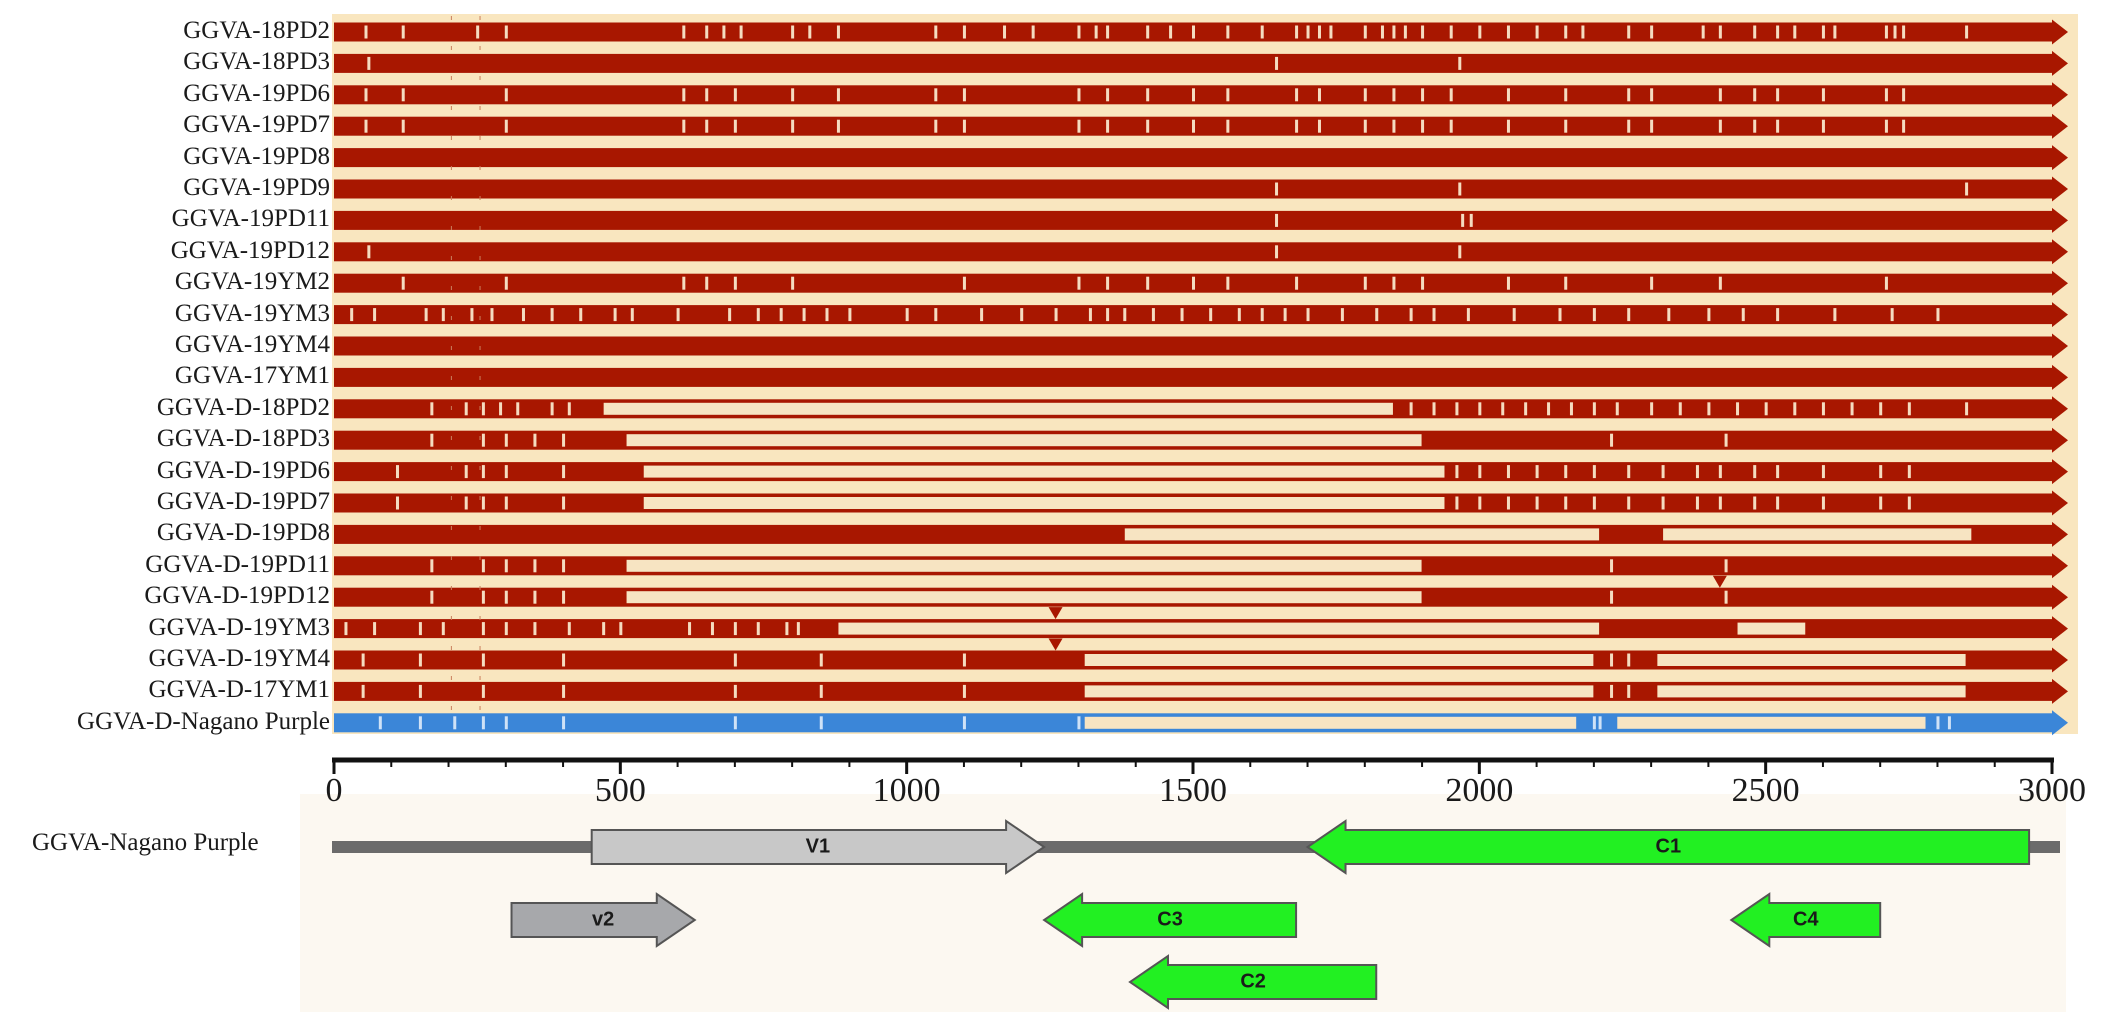 This screenshot has height=1018, width=2110. What do you see at coordinates (256, 62) in the screenshot?
I see `sequence-label: GGVA-18PD3` at bounding box center [256, 62].